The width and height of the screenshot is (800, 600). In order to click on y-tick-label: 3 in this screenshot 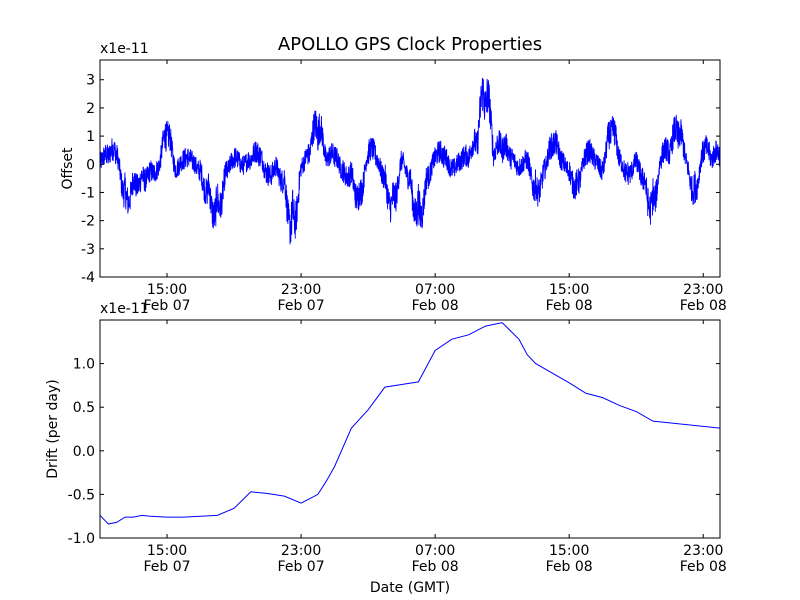, I will do `click(90, 81)`.